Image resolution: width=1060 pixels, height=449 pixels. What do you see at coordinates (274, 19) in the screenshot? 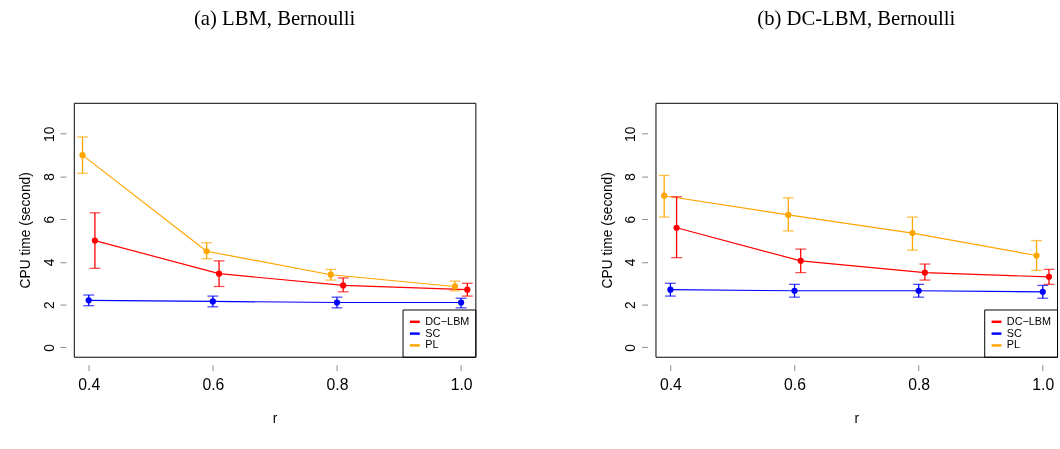
I see `chart-title: (a) LBM, Bernoulli` at bounding box center [274, 19].